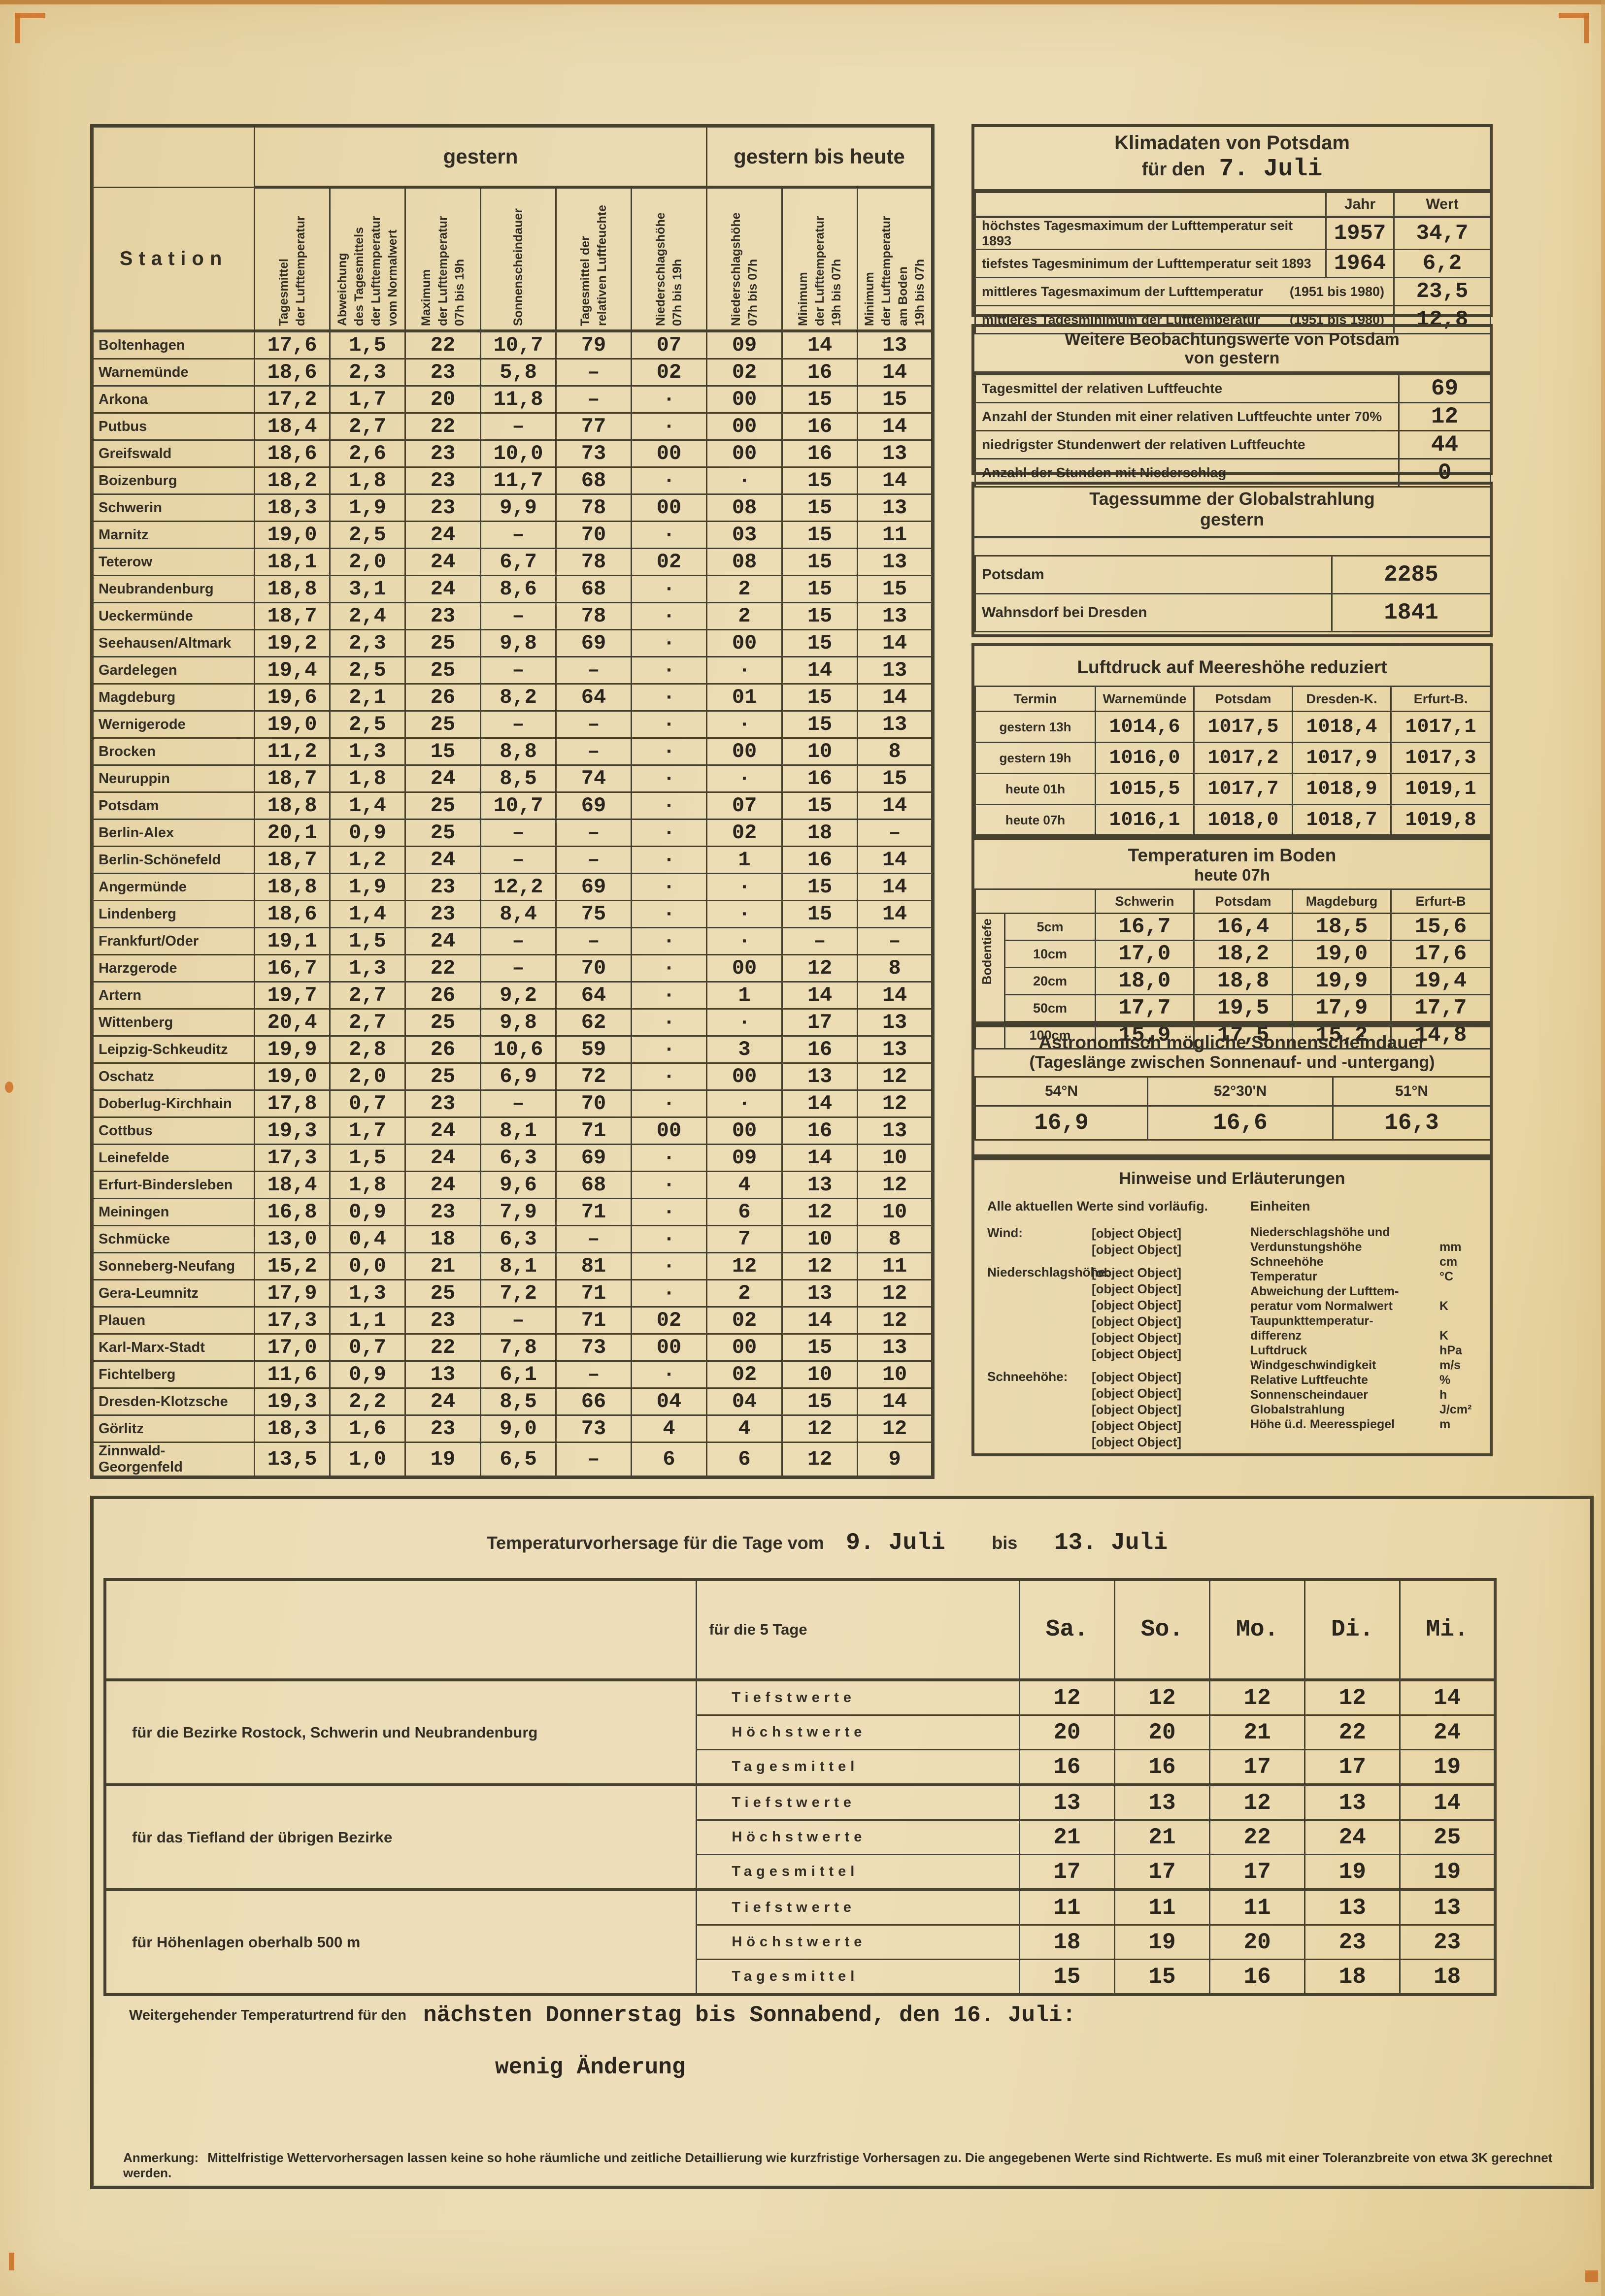  I want to click on trend-label: Weitergehender Temperaturtrend für den, so click(267, 2015).